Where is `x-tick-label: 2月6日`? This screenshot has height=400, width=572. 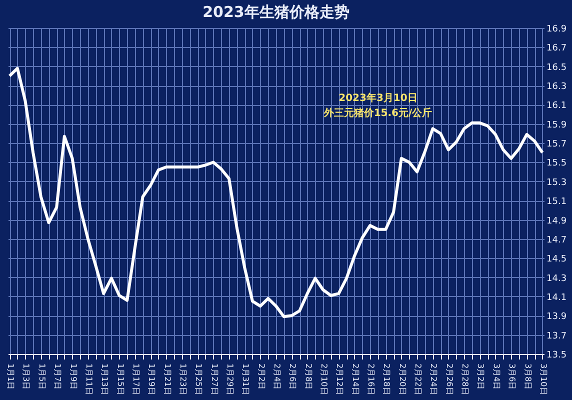
x-tick-label: 2月6日 is located at coordinates (293, 377).